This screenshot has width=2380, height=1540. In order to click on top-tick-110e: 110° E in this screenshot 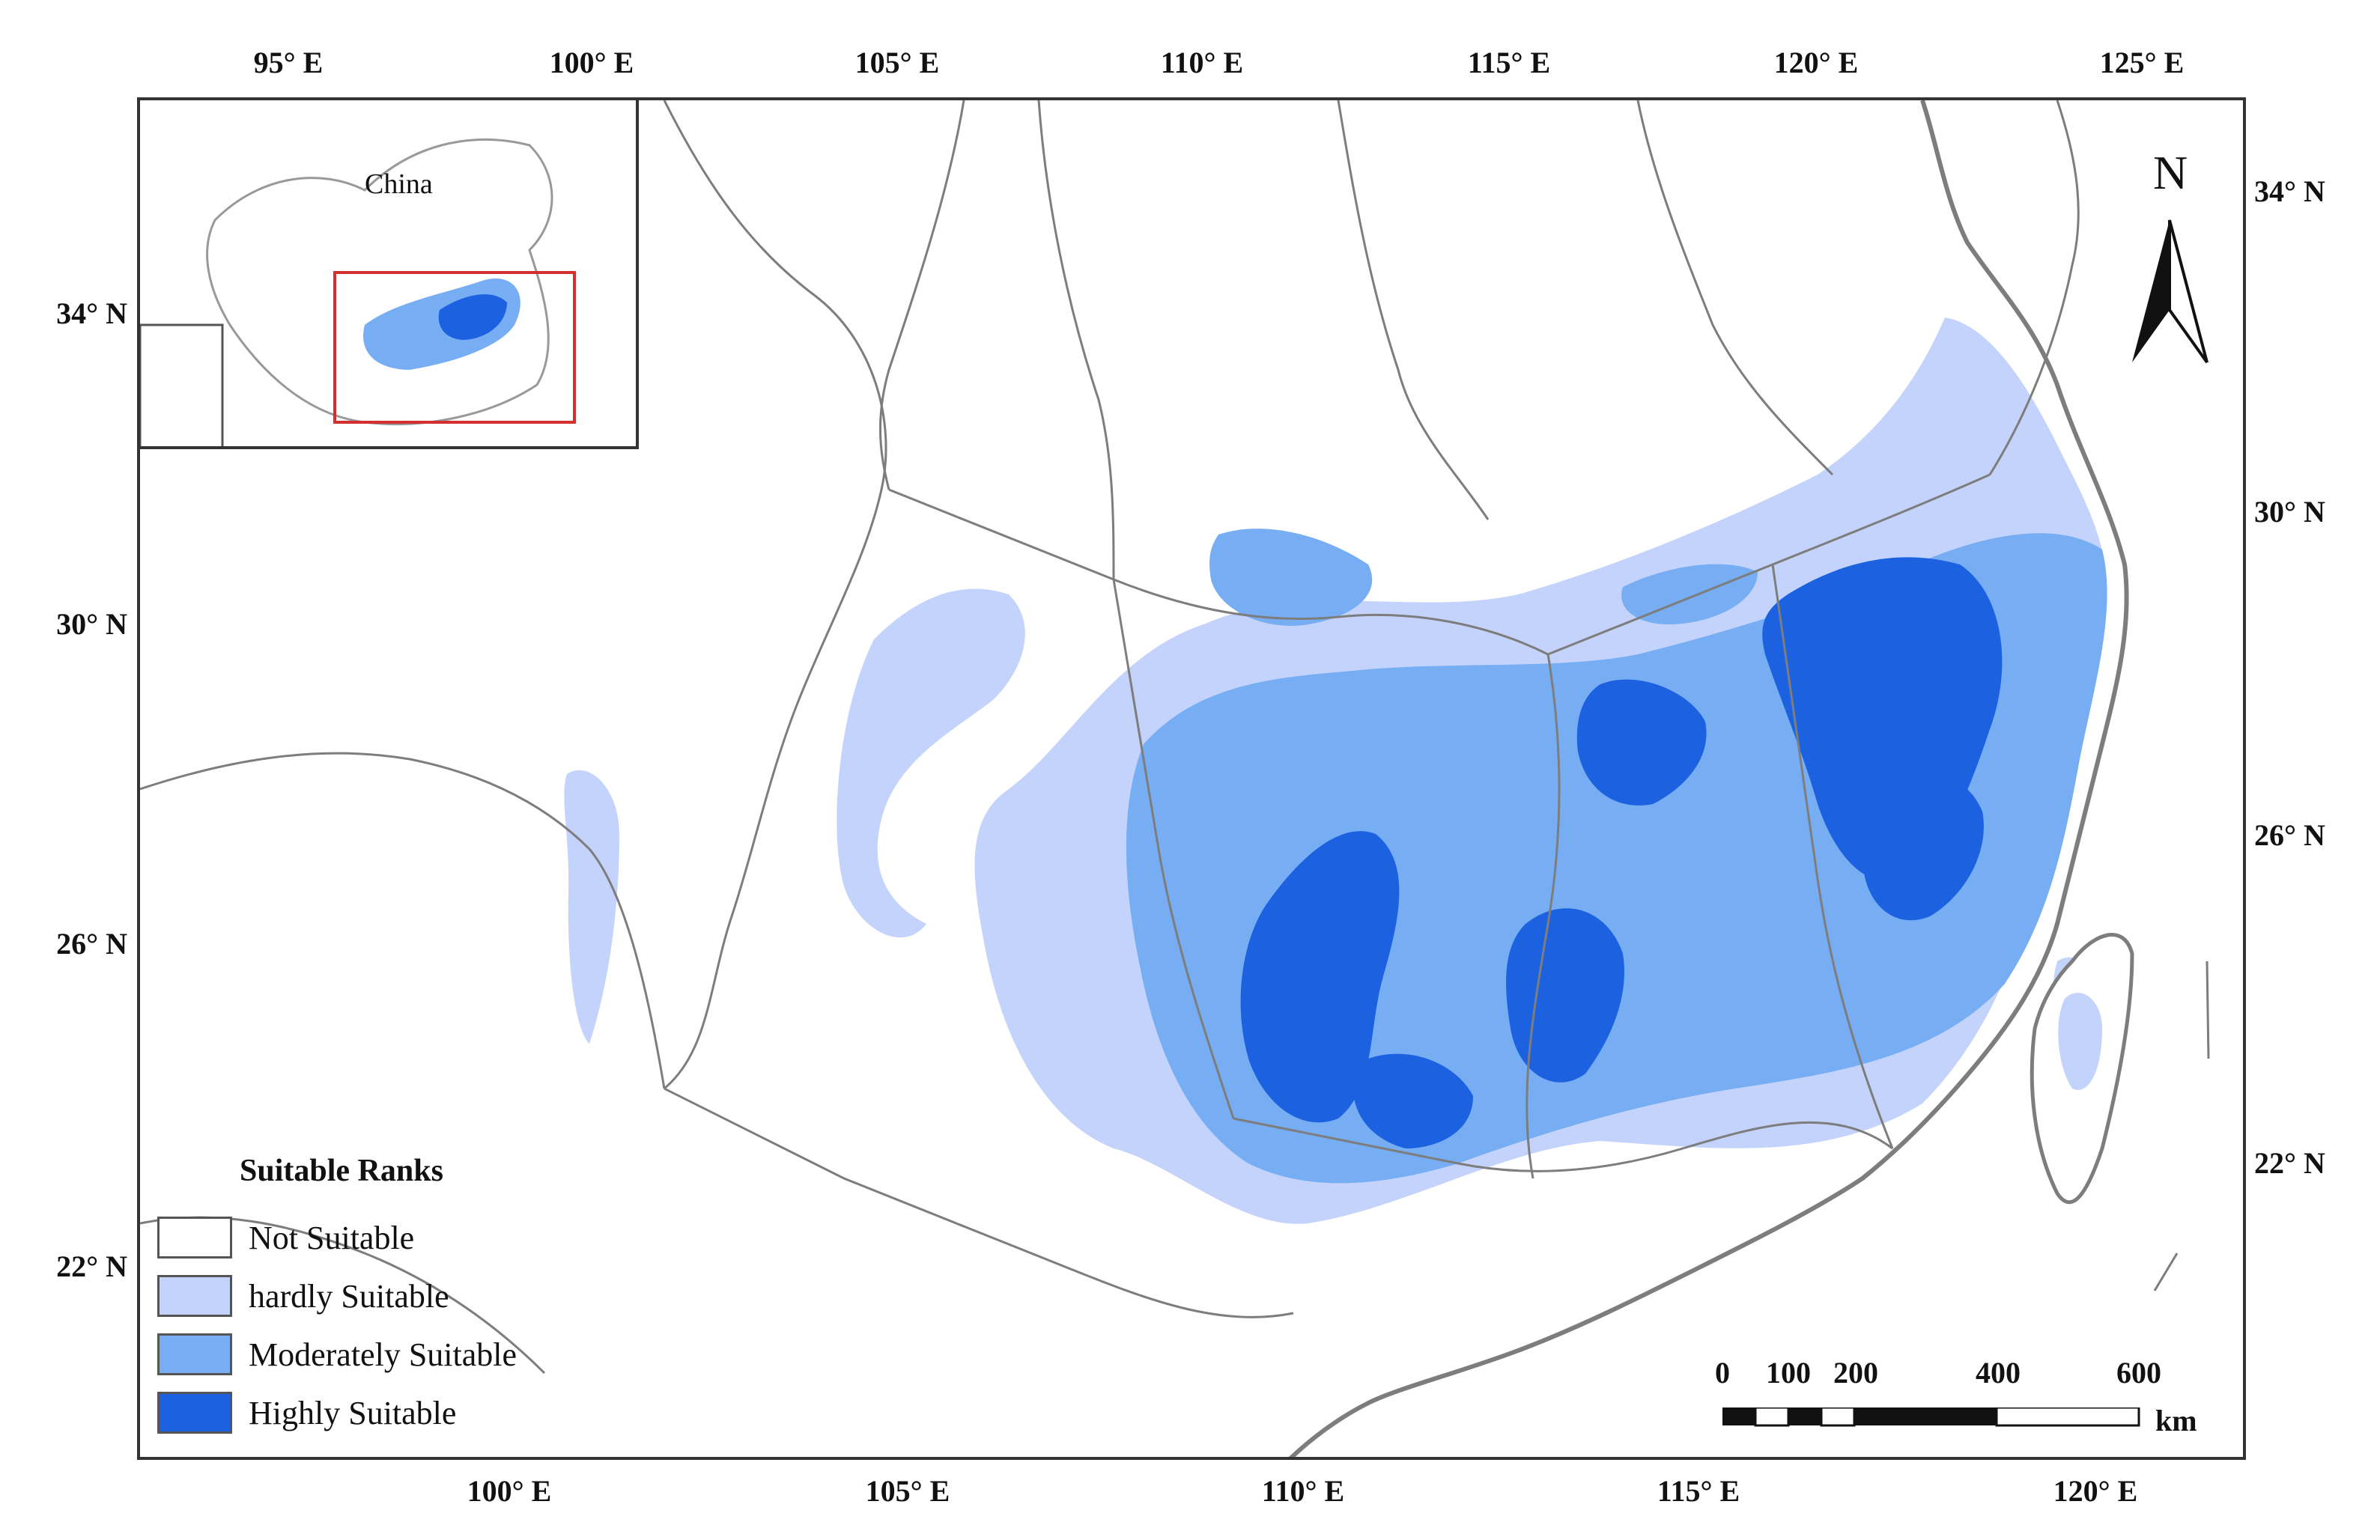, I will do `click(1202, 62)`.